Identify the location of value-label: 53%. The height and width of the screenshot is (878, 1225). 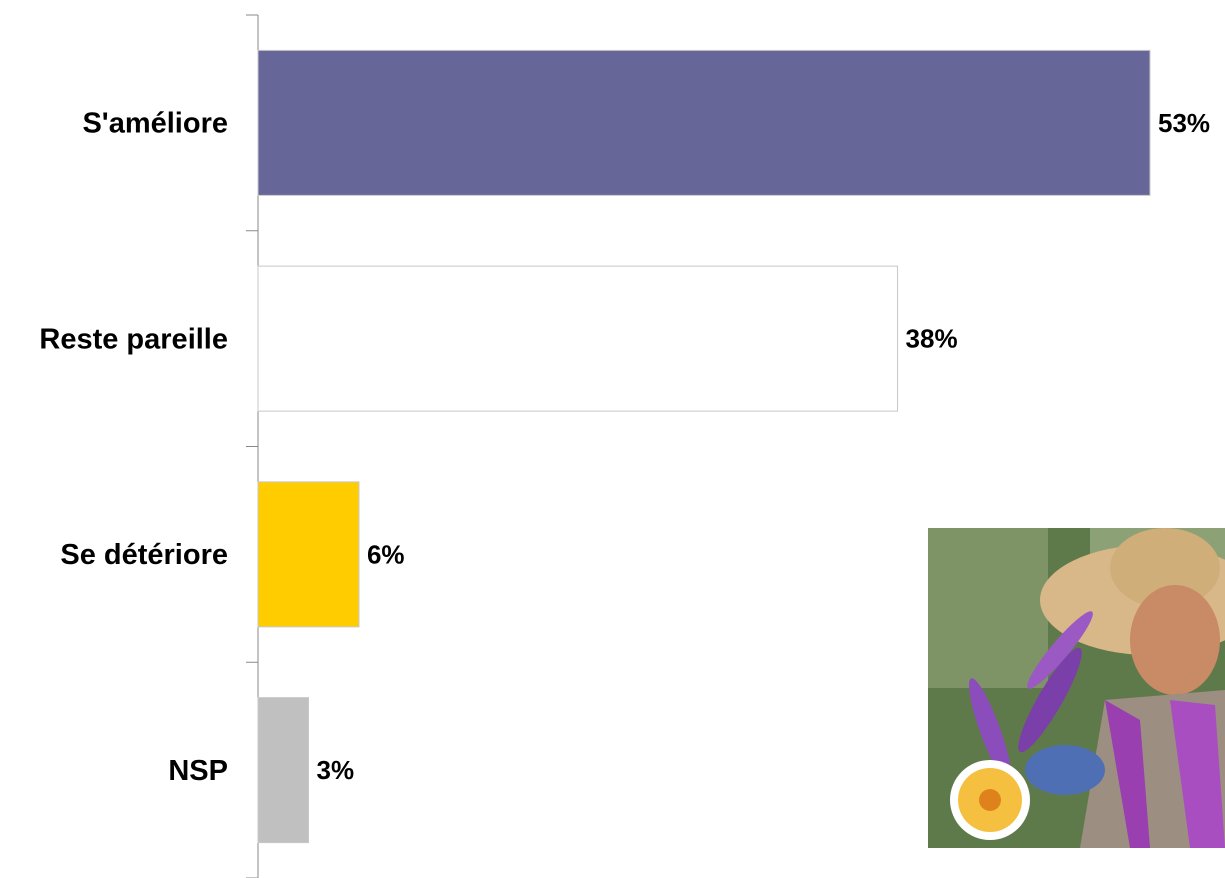
(1184, 123).